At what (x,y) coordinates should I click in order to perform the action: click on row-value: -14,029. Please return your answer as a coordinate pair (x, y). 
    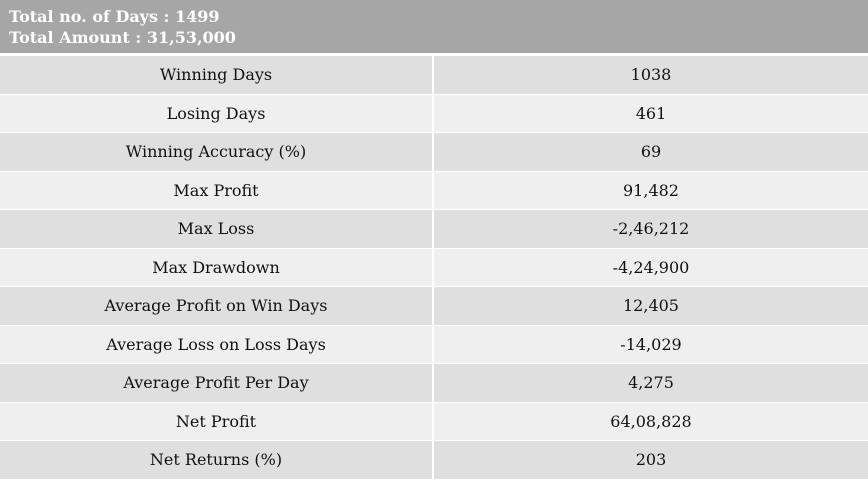
    Looking at the image, I should click on (651, 344).